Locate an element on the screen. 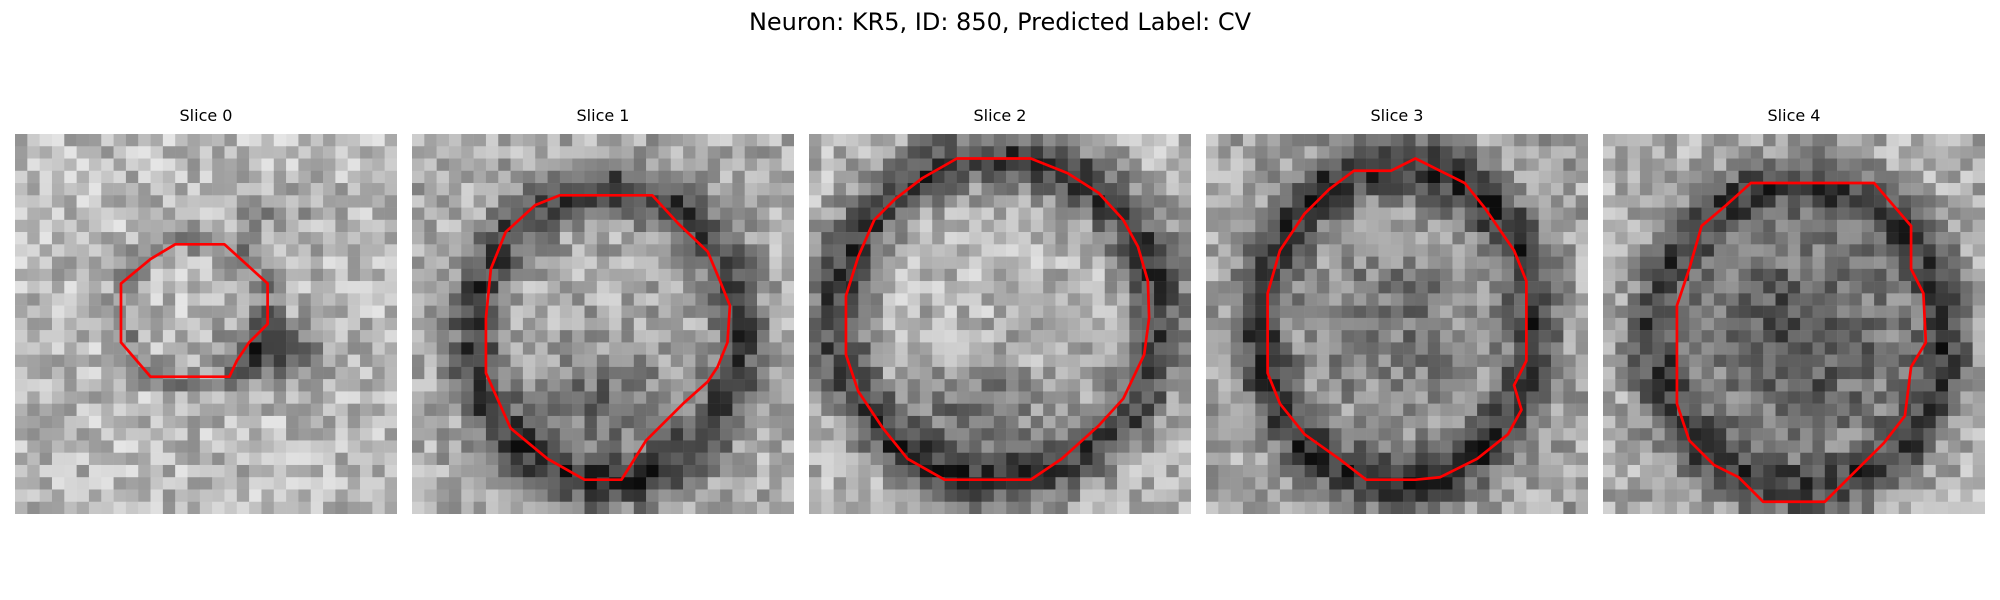 The image size is (2000, 600). slice-panel-1: Slice 1 is located at coordinates (603, 310).